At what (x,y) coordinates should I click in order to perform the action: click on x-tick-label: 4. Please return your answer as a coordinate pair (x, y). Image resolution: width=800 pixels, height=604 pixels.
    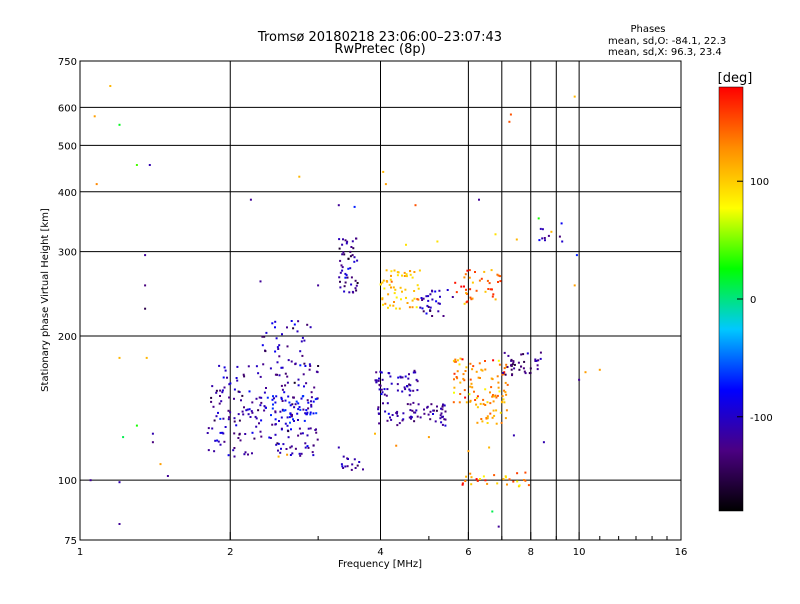
    Looking at the image, I should click on (380, 552).